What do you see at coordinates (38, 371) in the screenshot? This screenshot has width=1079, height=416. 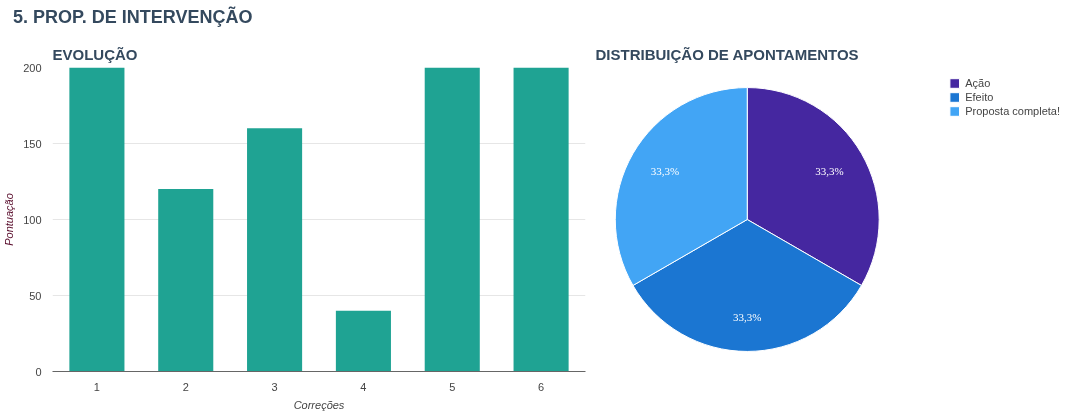 I see `y-tick-label: 0` at bounding box center [38, 371].